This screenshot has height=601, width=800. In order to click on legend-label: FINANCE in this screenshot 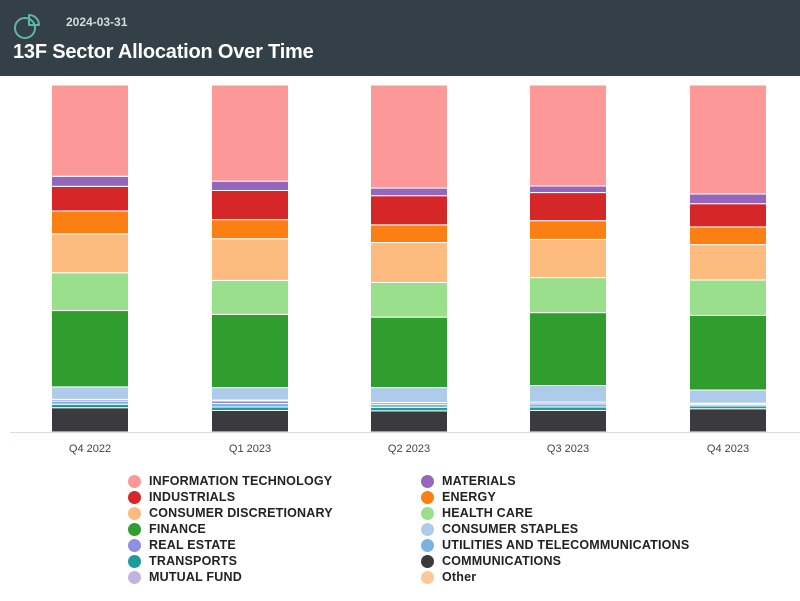, I will do `click(177, 529)`.